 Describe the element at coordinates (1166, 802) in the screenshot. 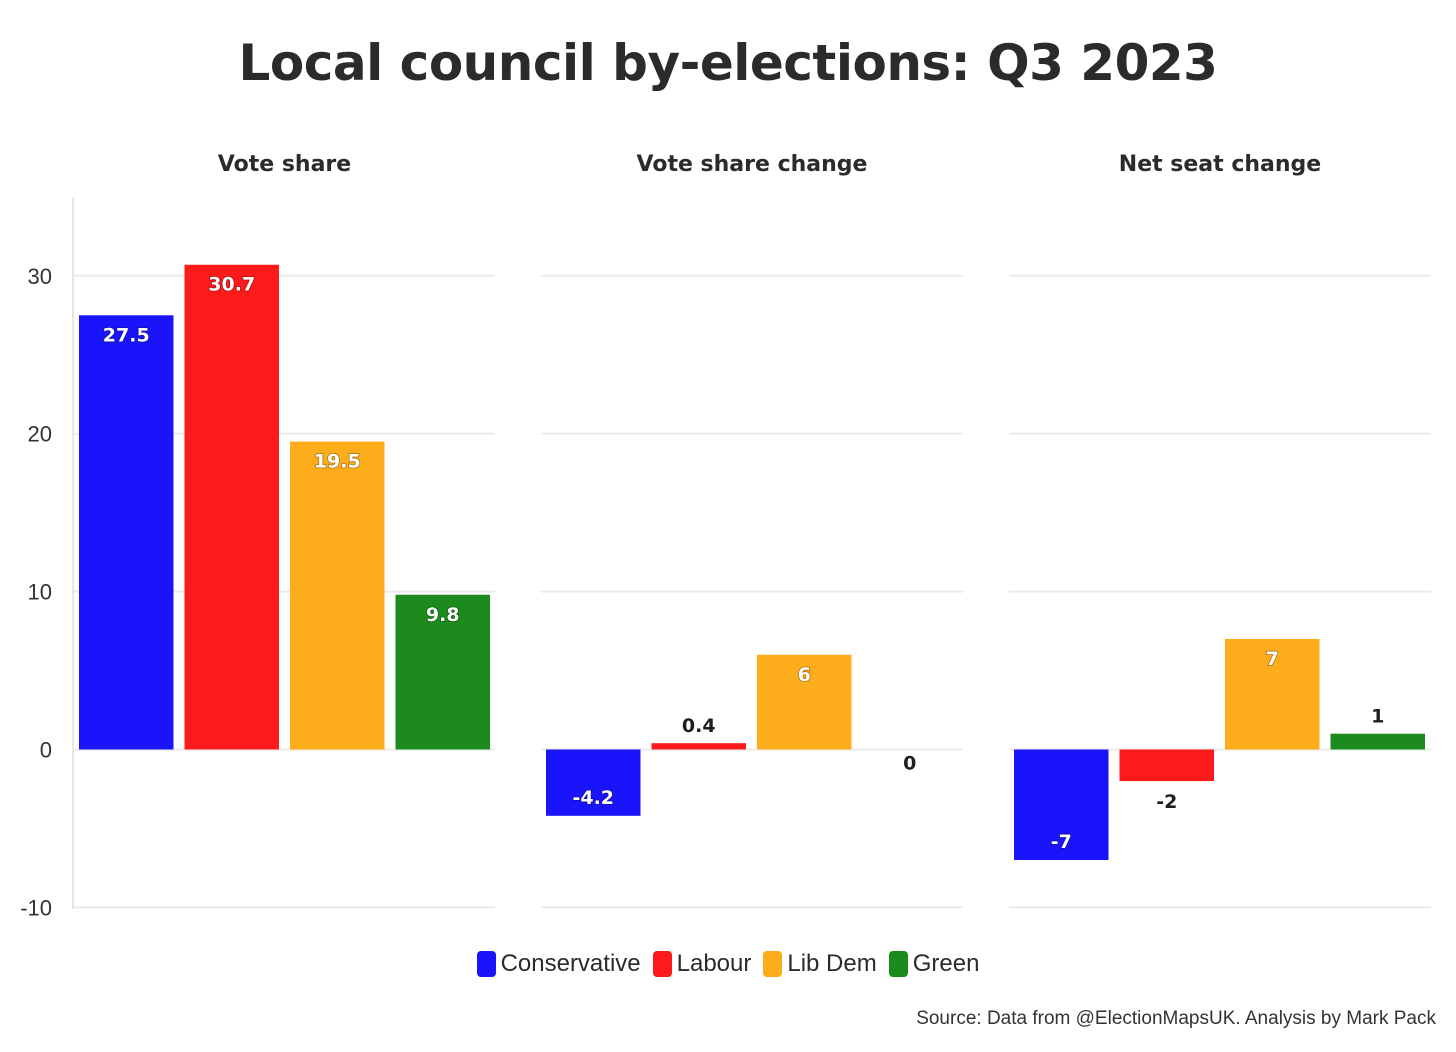

I see `data-label: -2` at that location.